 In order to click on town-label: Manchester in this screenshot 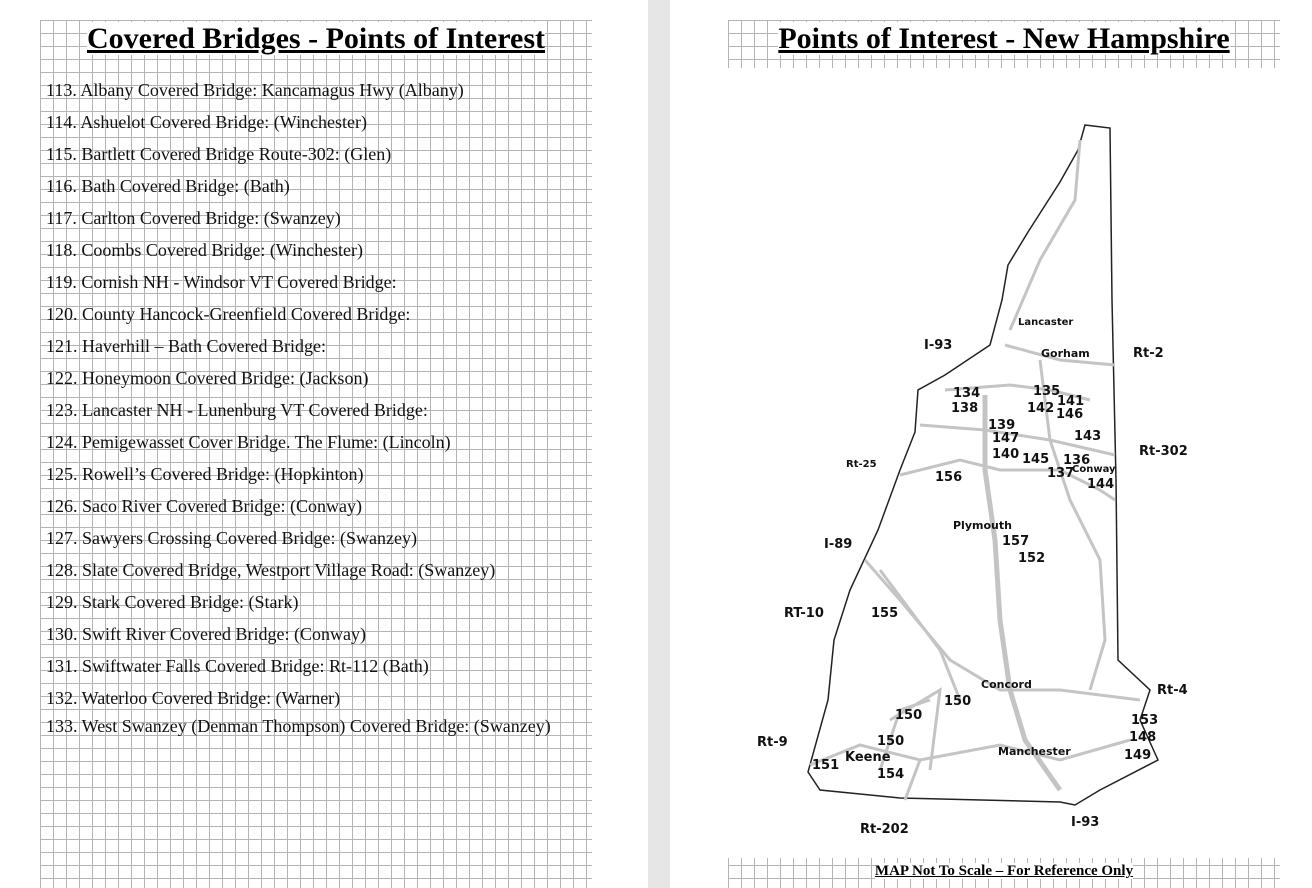, I will do `click(1034, 751)`.